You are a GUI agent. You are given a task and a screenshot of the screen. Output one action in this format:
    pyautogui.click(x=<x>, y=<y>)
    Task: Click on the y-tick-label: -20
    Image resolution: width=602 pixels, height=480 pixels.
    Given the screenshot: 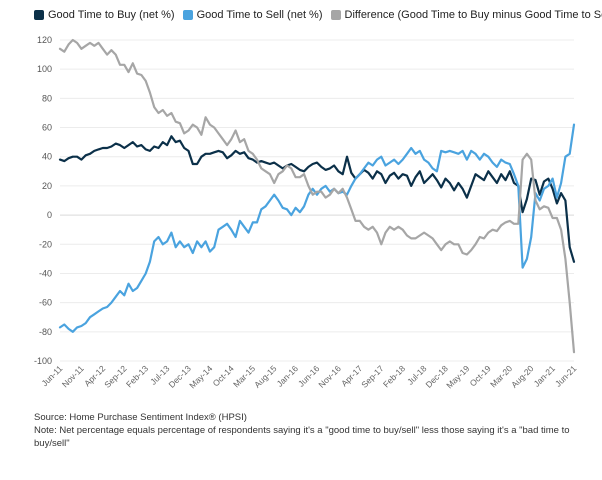 What is the action you would take?
    pyautogui.click(x=45, y=244)
    